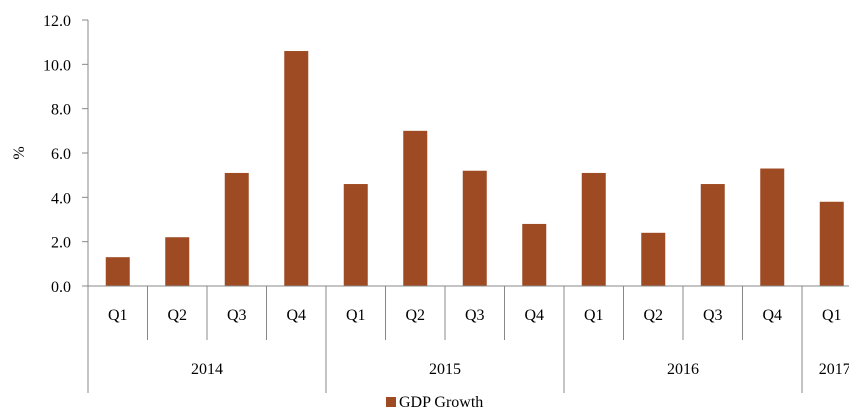 This screenshot has width=849, height=414. I want to click on y-tick-label: 2.0, so click(61, 243).